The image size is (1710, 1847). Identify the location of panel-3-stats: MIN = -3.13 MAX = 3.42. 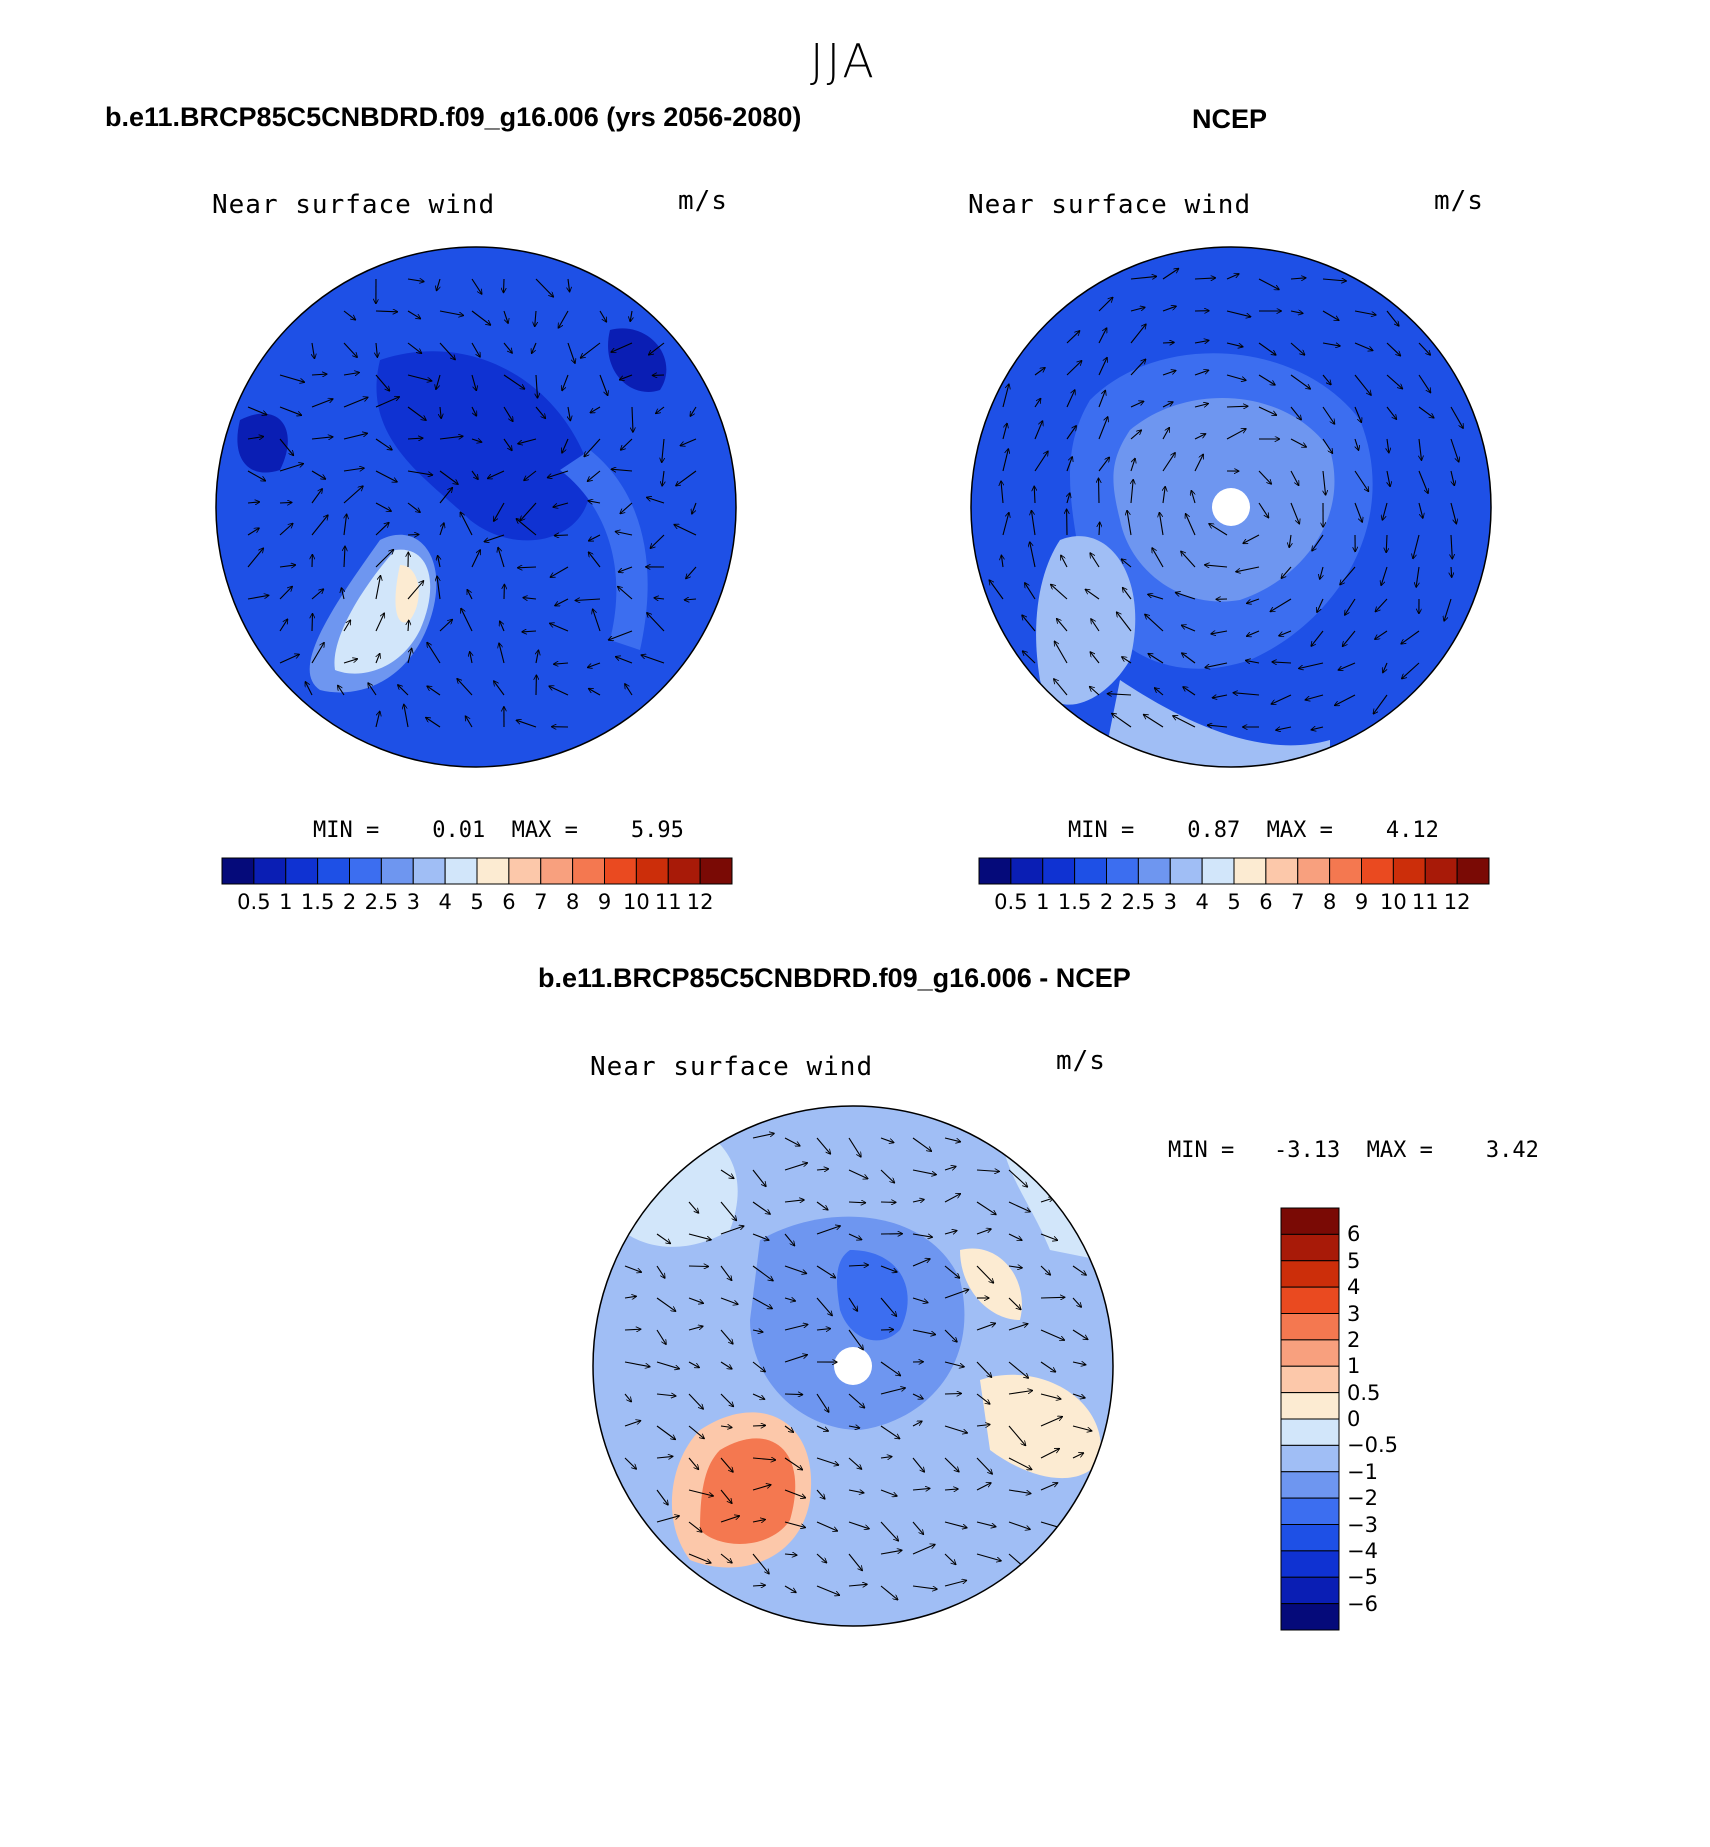
(1353, 1150).